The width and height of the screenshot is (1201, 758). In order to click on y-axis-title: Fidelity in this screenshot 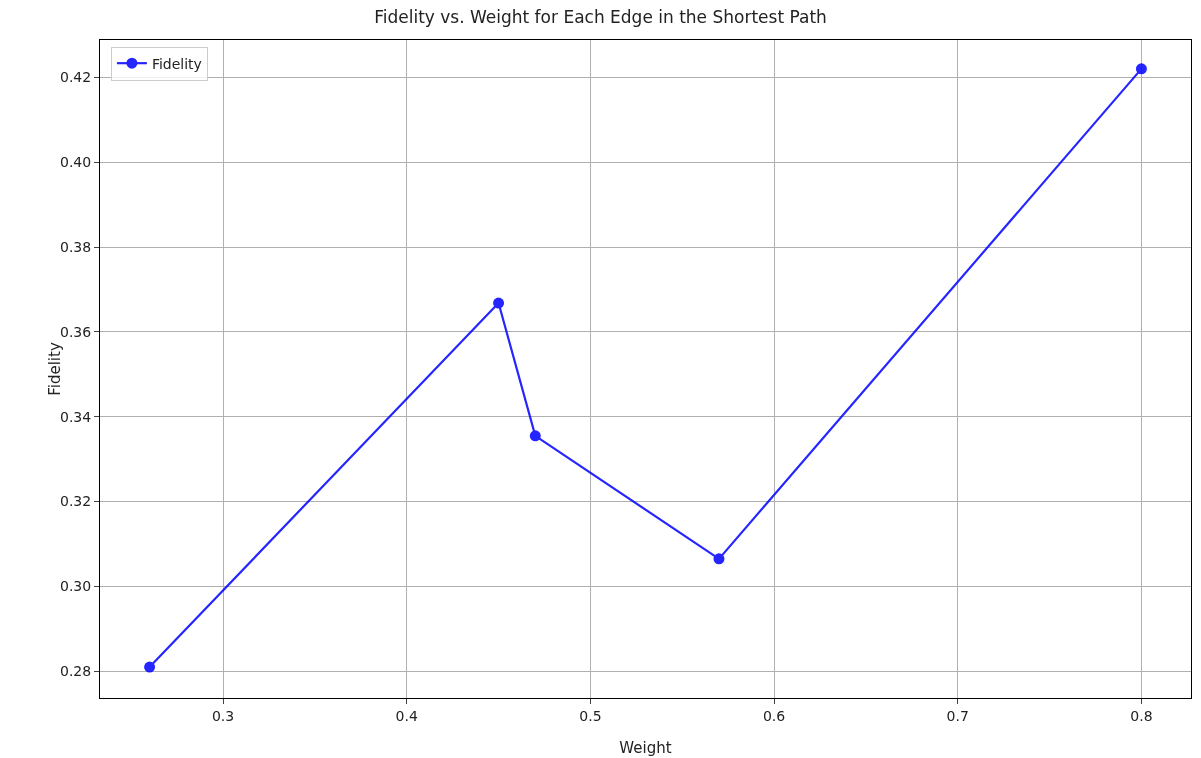, I will do `click(55, 369)`.